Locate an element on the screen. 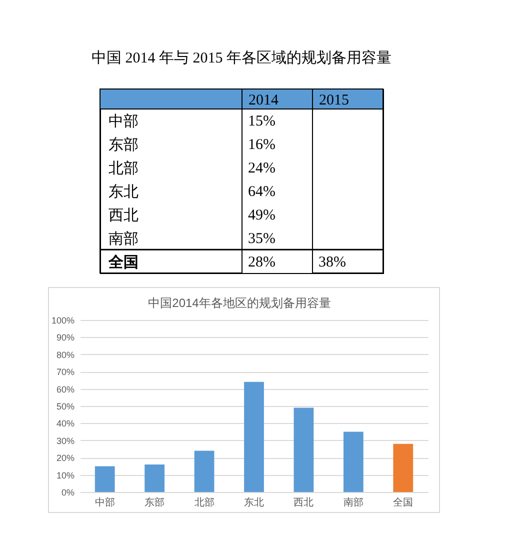 The image size is (507, 539). y-tick-label: 80% is located at coordinates (65, 355).